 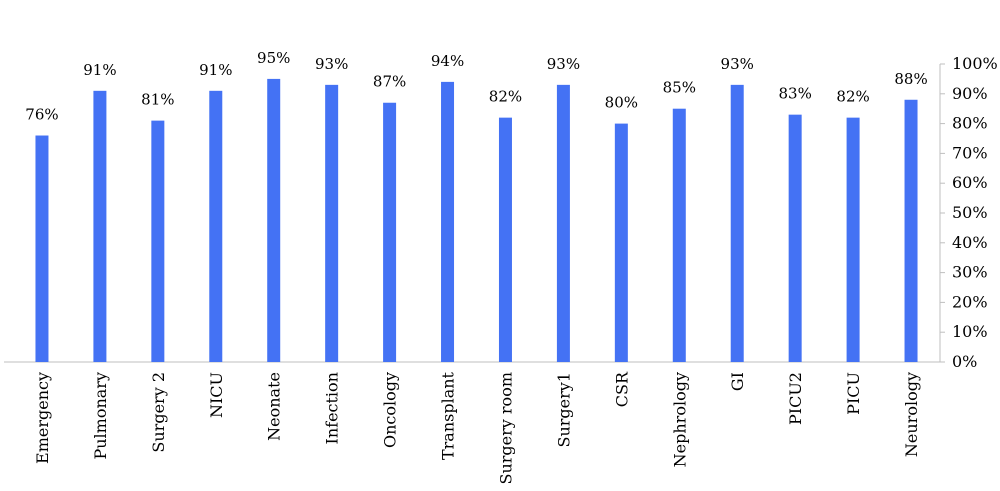 What do you see at coordinates (679, 419) in the screenshot?
I see `category-label: Nephrology` at bounding box center [679, 419].